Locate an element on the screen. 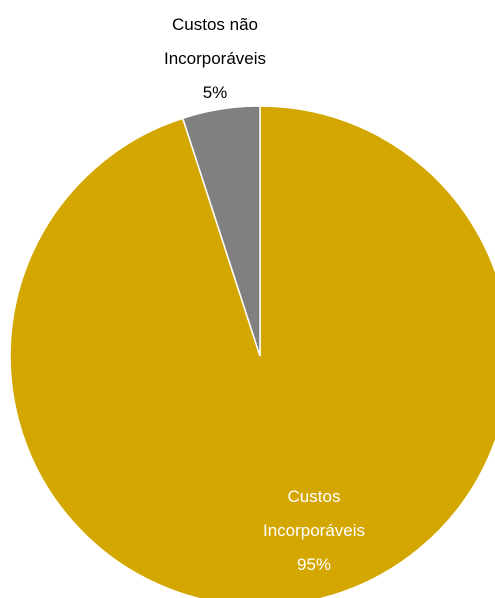 The width and height of the screenshot is (495, 598). slice-label-custos-nao-incorporaveis: Custos não Incorporáveis 5% is located at coordinates (215, 58).